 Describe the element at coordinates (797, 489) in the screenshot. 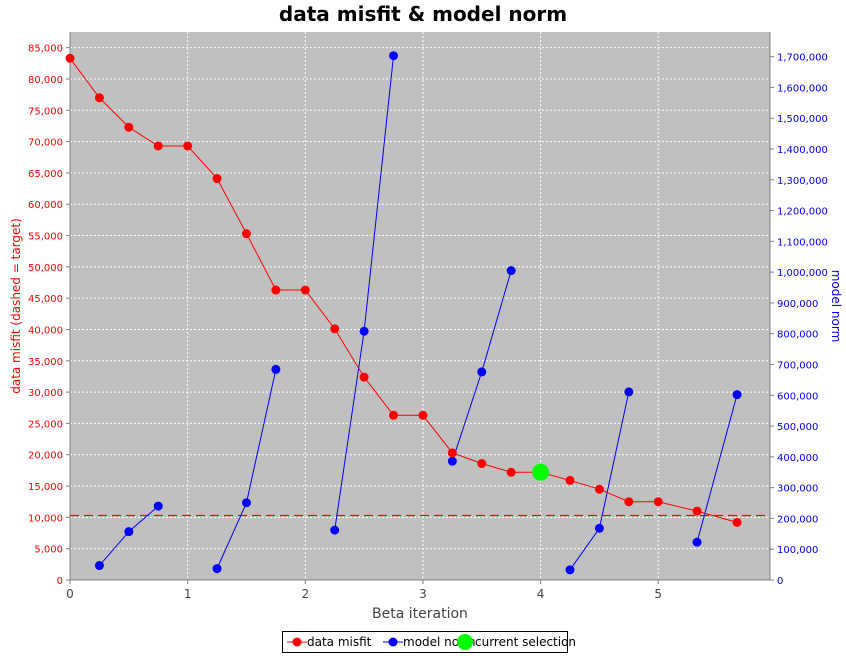

I see `right-tick-label: 300,000` at that location.